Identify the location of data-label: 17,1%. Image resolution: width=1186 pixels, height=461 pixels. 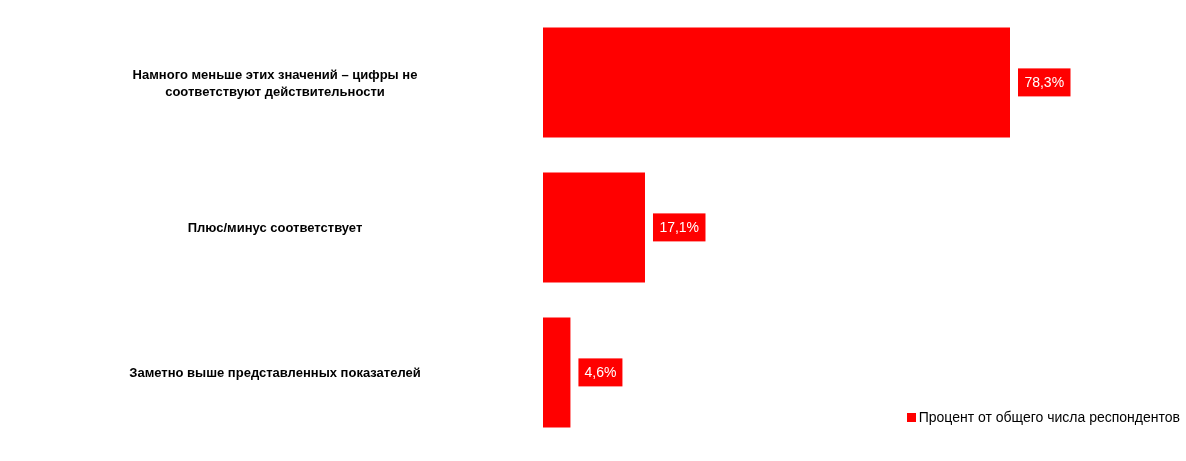
(679, 227).